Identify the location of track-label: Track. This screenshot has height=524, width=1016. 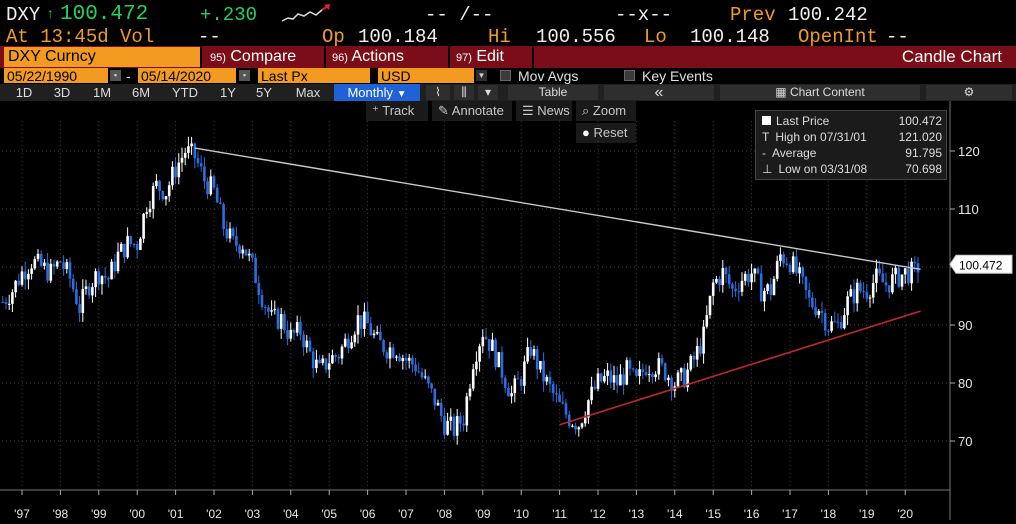
(398, 110).